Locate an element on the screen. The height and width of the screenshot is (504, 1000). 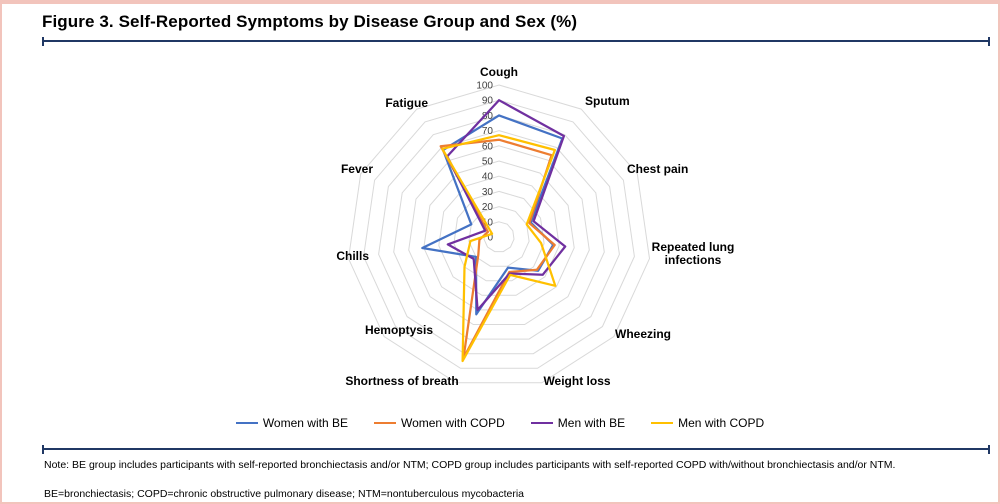
legend-item-women-copd: Women with COPD is located at coordinates (439, 423).